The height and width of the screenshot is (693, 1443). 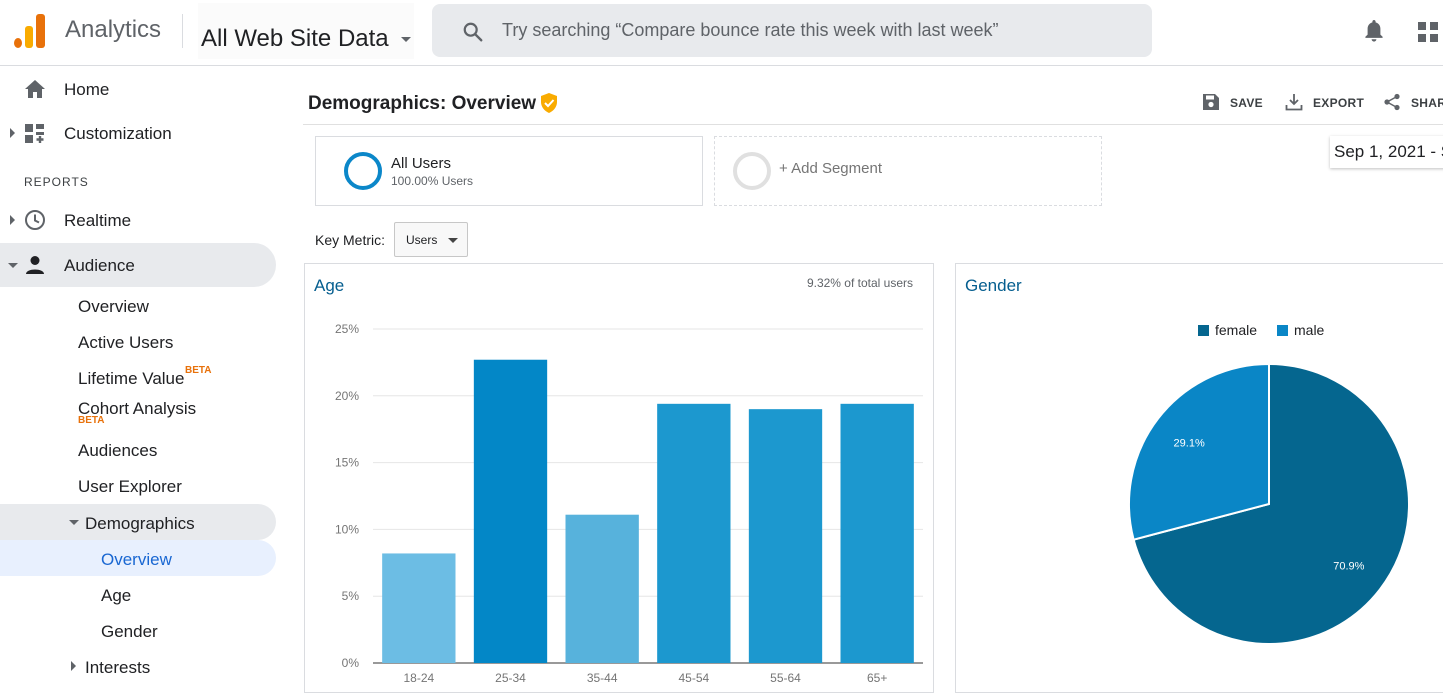 I want to click on sidebar-item-label: Audiences, so click(x=118, y=450).